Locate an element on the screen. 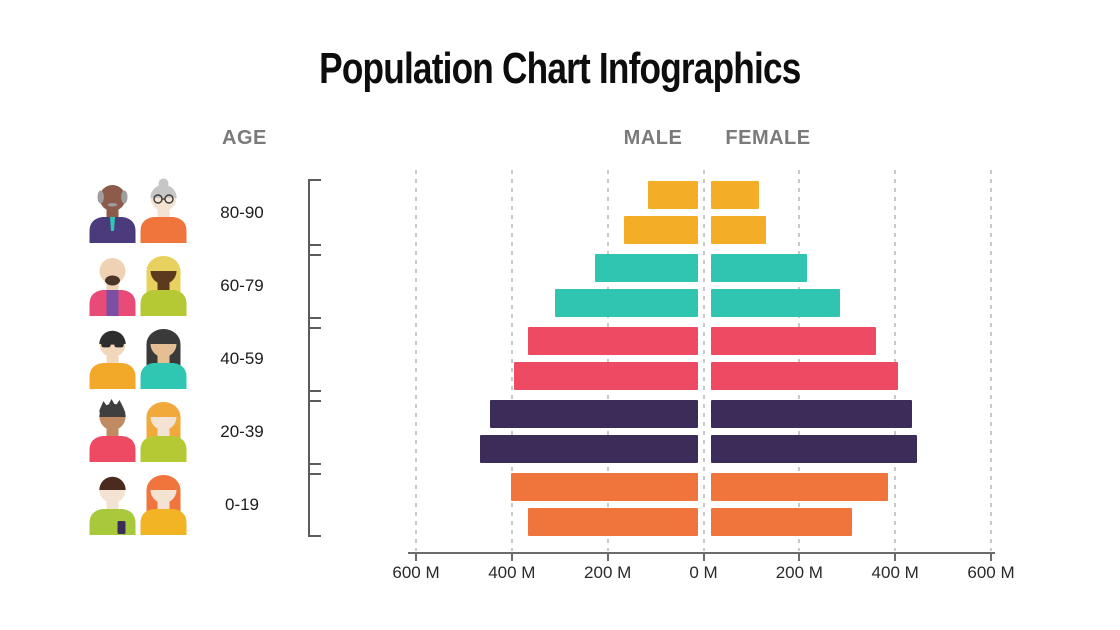 This screenshot has height=630, width=1120. x-axis-line is located at coordinates (701, 553).